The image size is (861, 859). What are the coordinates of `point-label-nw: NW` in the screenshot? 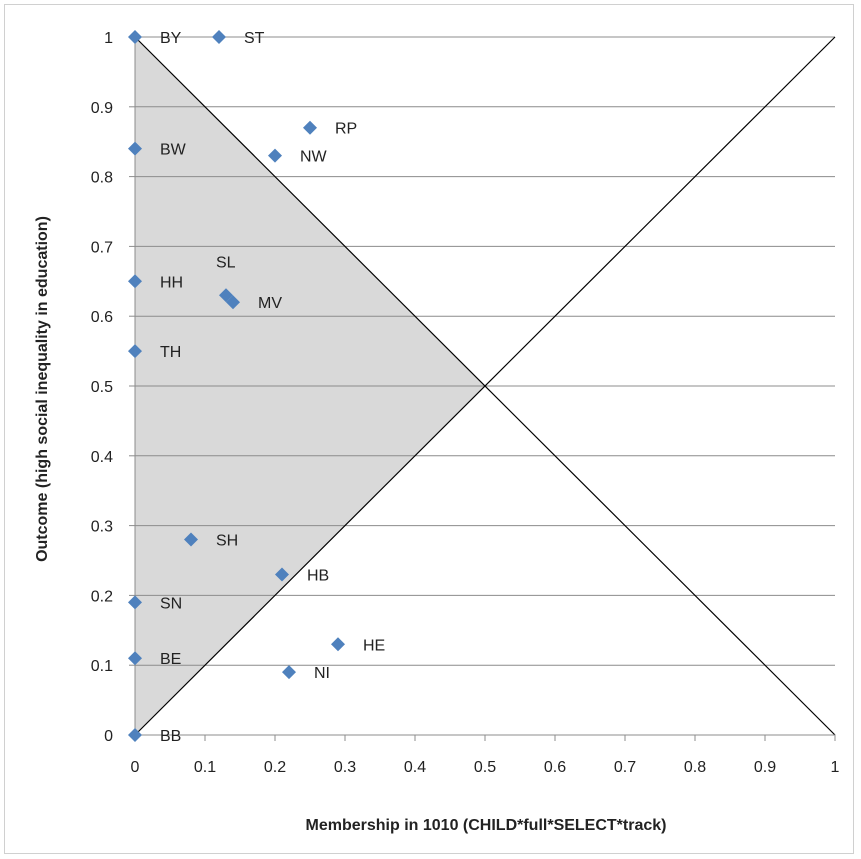 It's located at (314, 157).